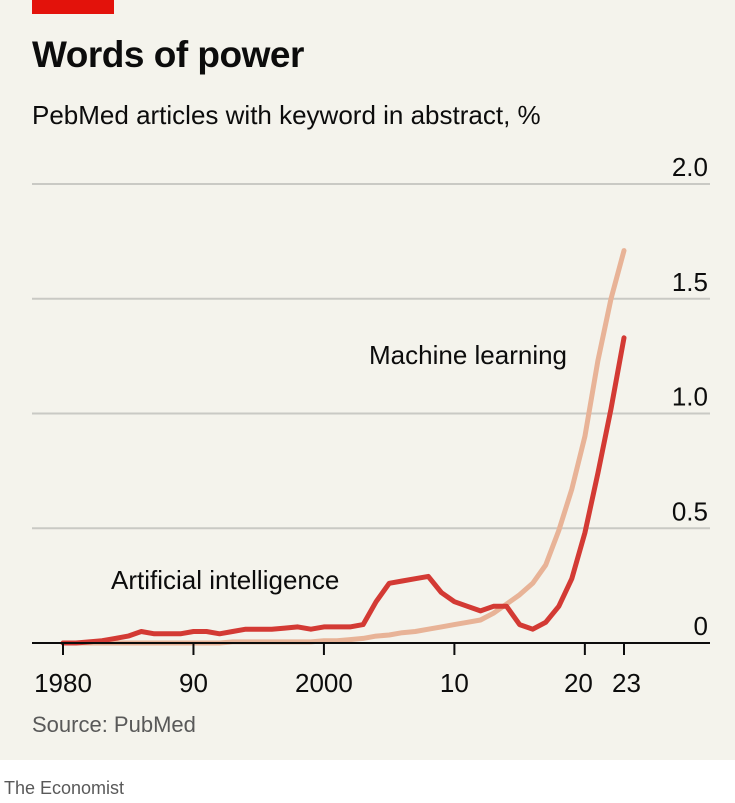  What do you see at coordinates (73, 7) in the screenshot?
I see `brand-red-tag` at bounding box center [73, 7].